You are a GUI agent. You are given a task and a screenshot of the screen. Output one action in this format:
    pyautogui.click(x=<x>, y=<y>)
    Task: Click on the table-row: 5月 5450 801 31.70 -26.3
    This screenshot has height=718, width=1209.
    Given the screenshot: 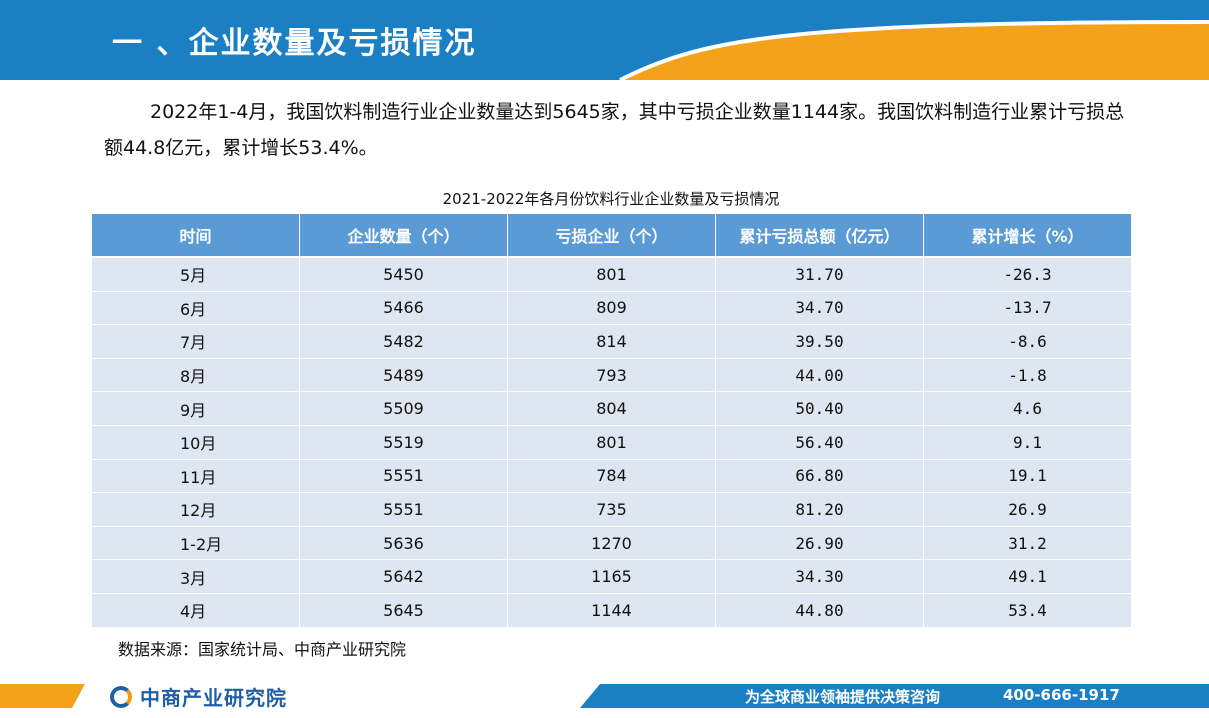 What is the action you would take?
    pyautogui.click(x=611, y=274)
    